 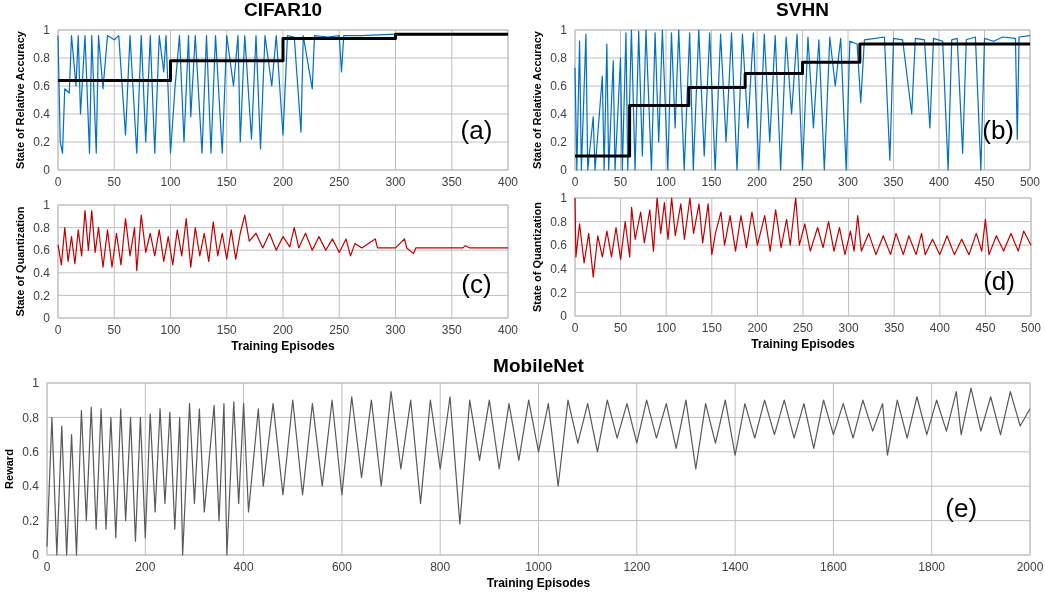 What do you see at coordinates (1030, 567) in the screenshot?
I see `x-tick-label: 2000` at bounding box center [1030, 567].